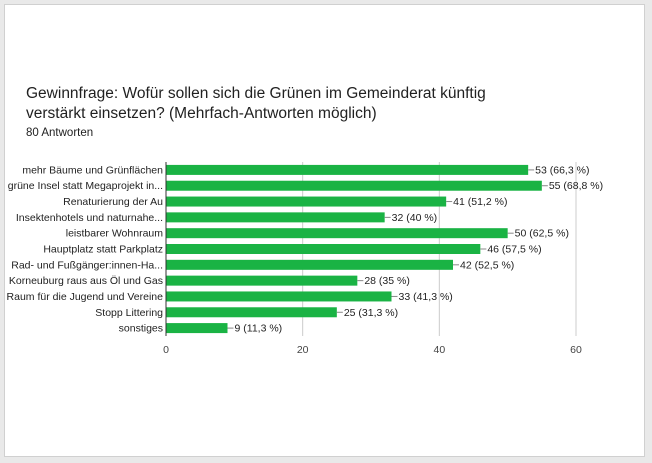 The height and width of the screenshot is (463, 652). What do you see at coordinates (562, 170) in the screenshot?
I see `value-label: 53 (66,3 %)` at bounding box center [562, 170].